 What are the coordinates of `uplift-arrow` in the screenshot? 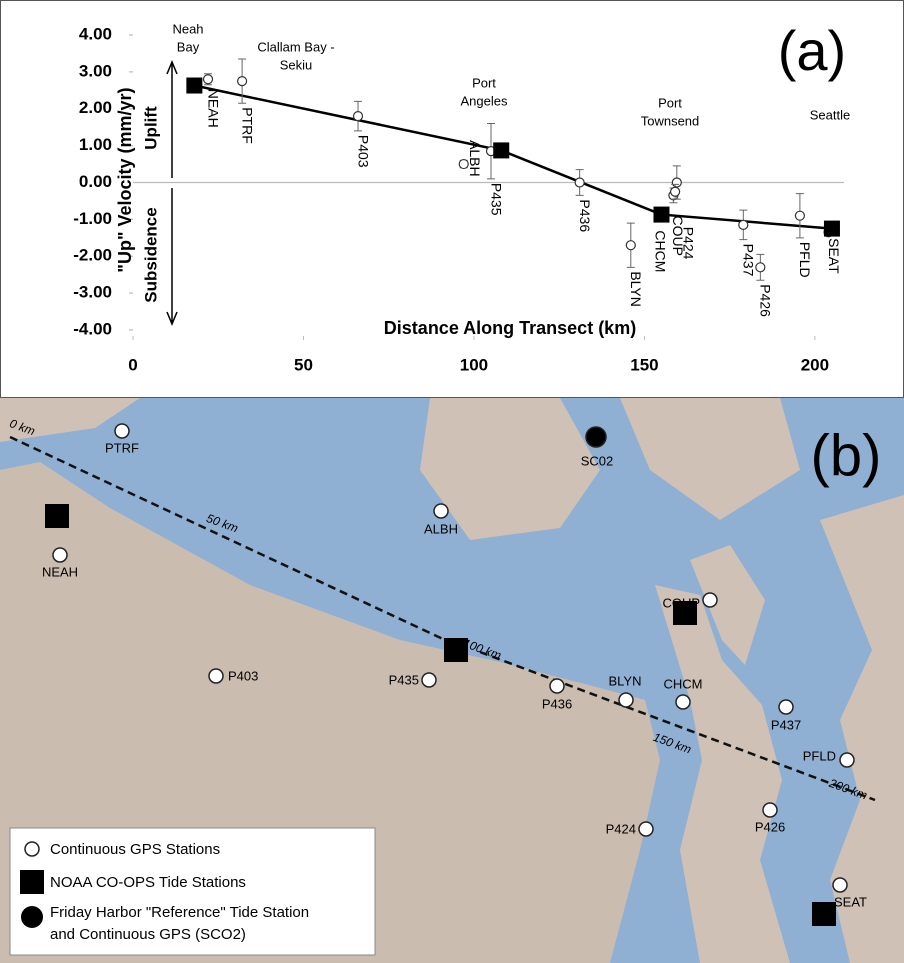 It's located at (172, 119).